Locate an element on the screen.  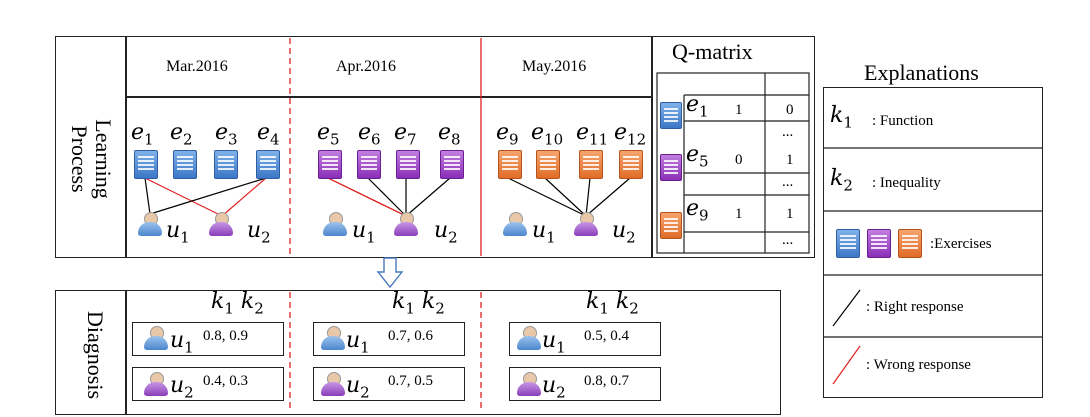
exercise-label-e10: e10 is located at coordinates (547, 134).